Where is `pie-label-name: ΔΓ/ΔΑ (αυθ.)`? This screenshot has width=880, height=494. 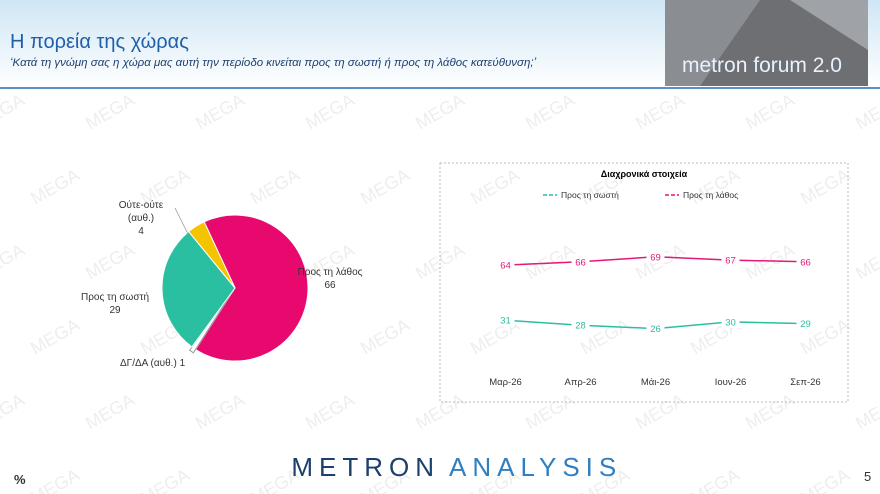 pie-label-name: ΔΓ/ΔΑ (αυθ.) is located at coordinates (148, 363).